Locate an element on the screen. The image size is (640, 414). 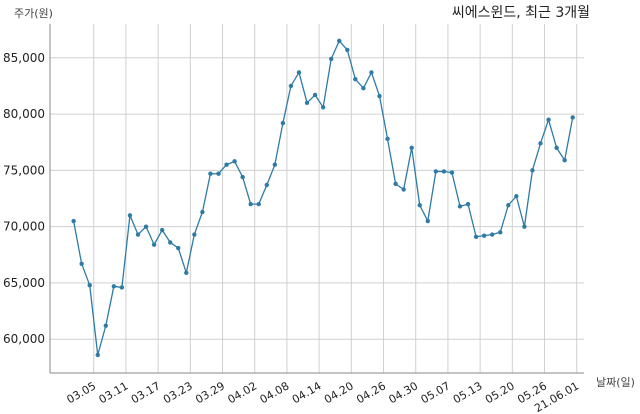
x-tick-label: 04.02 is located at coordinates (242, 392).